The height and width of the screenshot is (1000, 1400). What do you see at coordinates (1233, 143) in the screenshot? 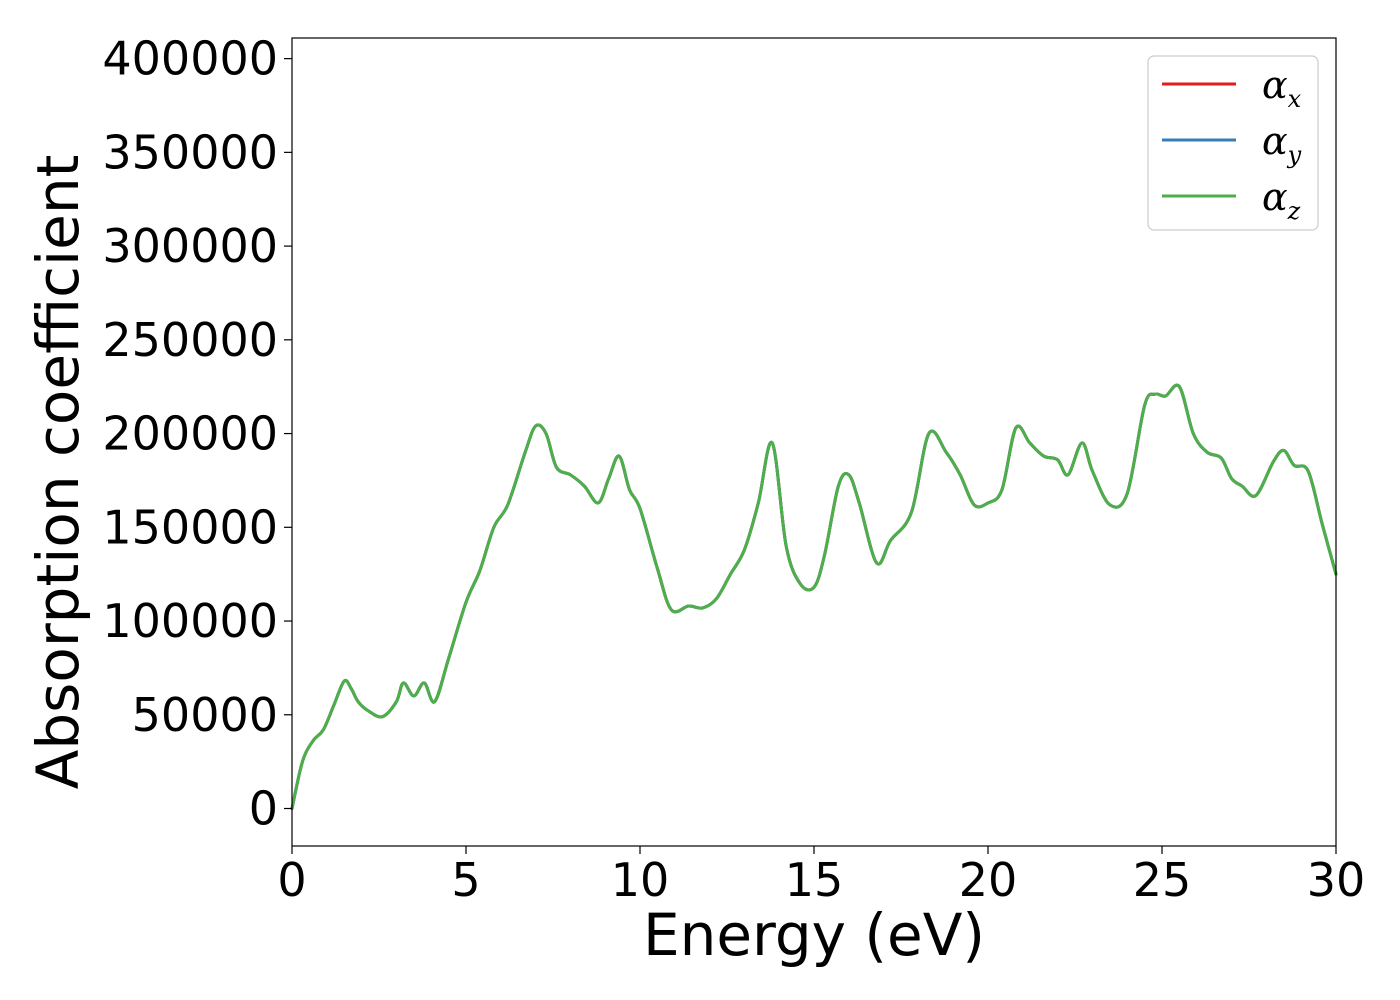
I see `legend-box` at bounding box center [1233, 143].